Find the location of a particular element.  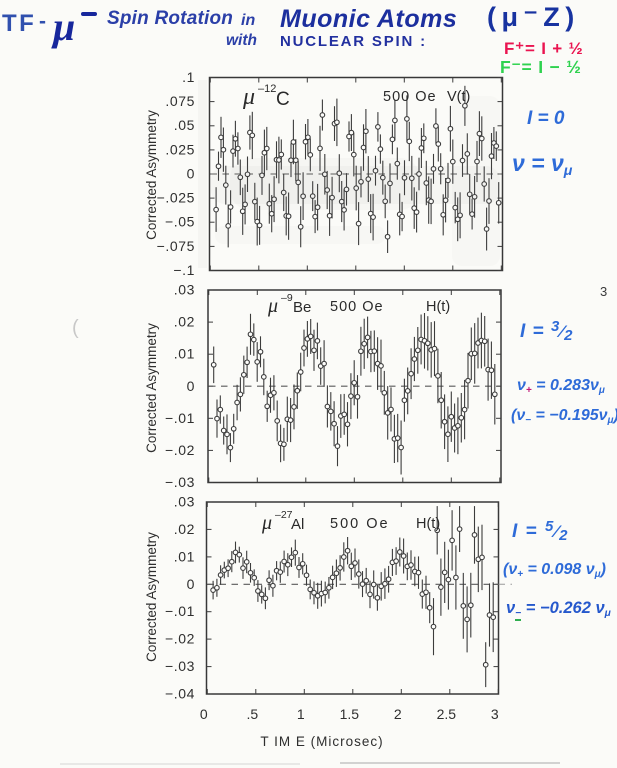

svg-text: Be is located at coordinates (302, 307).